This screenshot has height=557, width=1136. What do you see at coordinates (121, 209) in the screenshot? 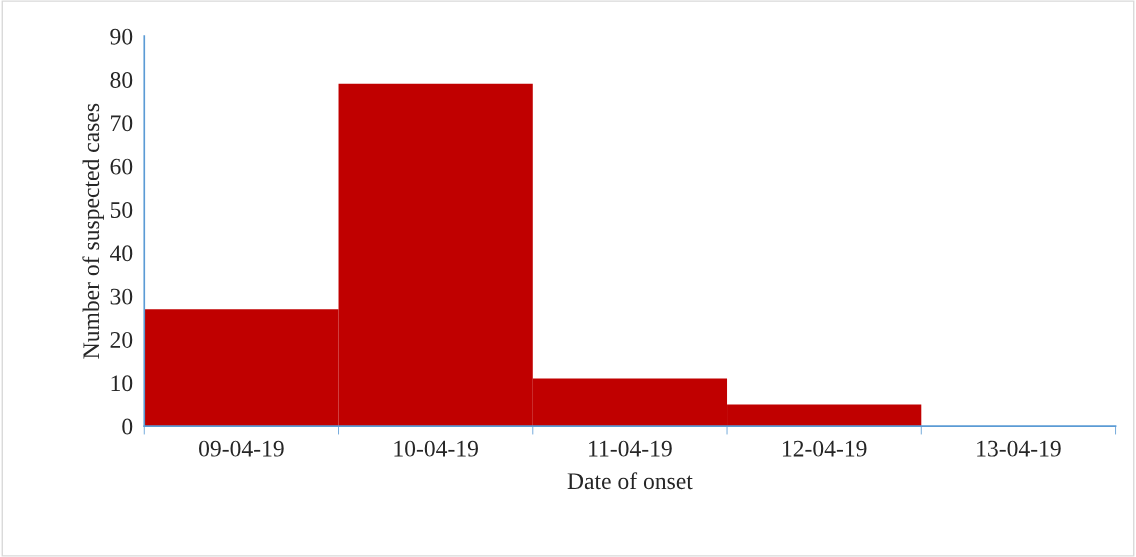
I see `y-tick-label: 50` at bounding box center [121, 209].